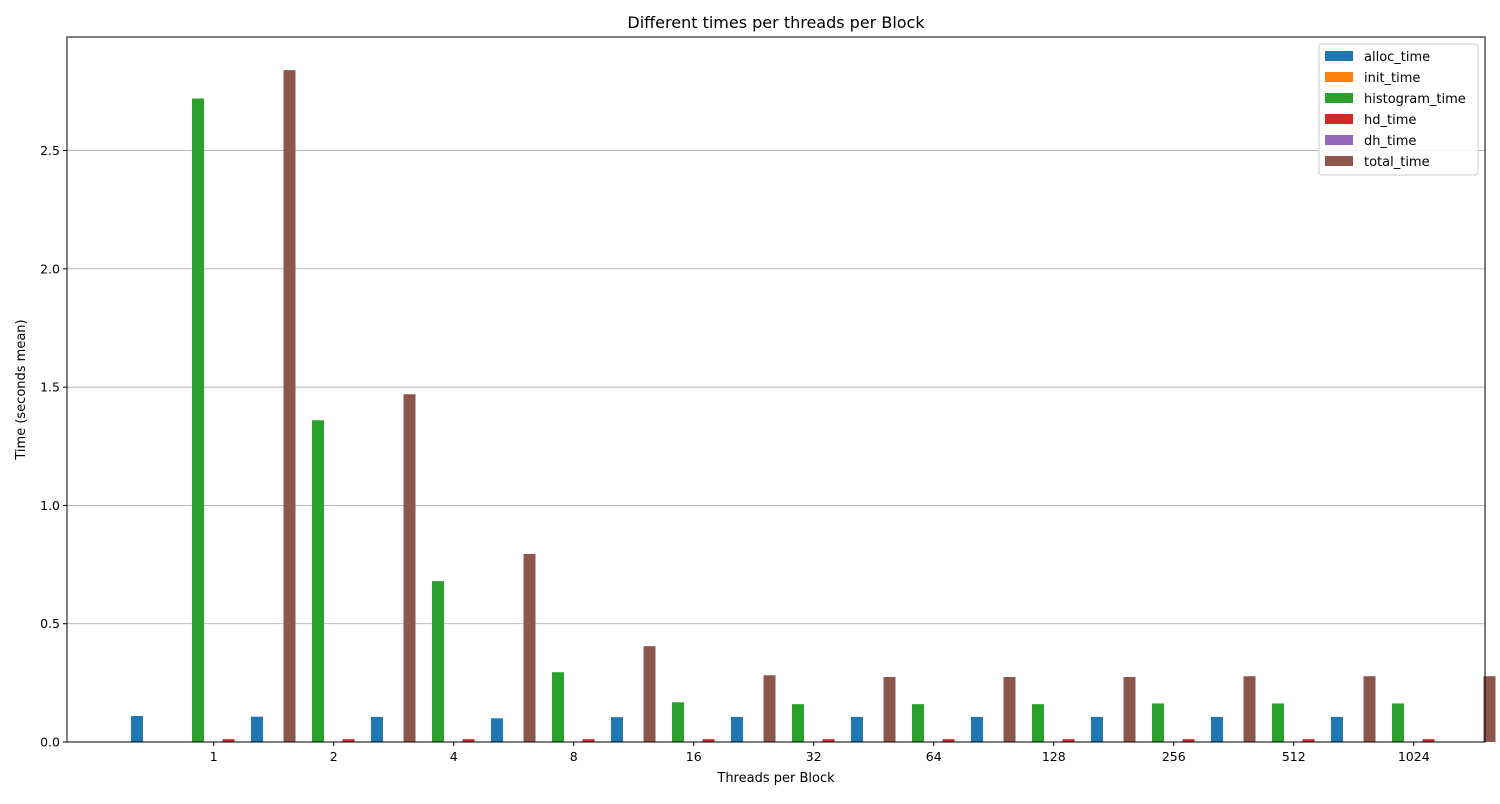  Describe the element at coordinates (775, 778) in the screenshot. I see `x-axis-title: Threads per Block` at that location.